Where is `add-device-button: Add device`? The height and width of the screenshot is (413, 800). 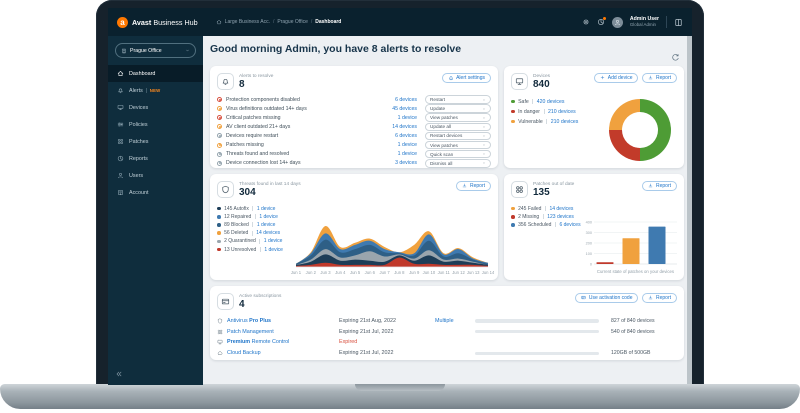 add-device-button: Add device is located at coordinates (616, 78).